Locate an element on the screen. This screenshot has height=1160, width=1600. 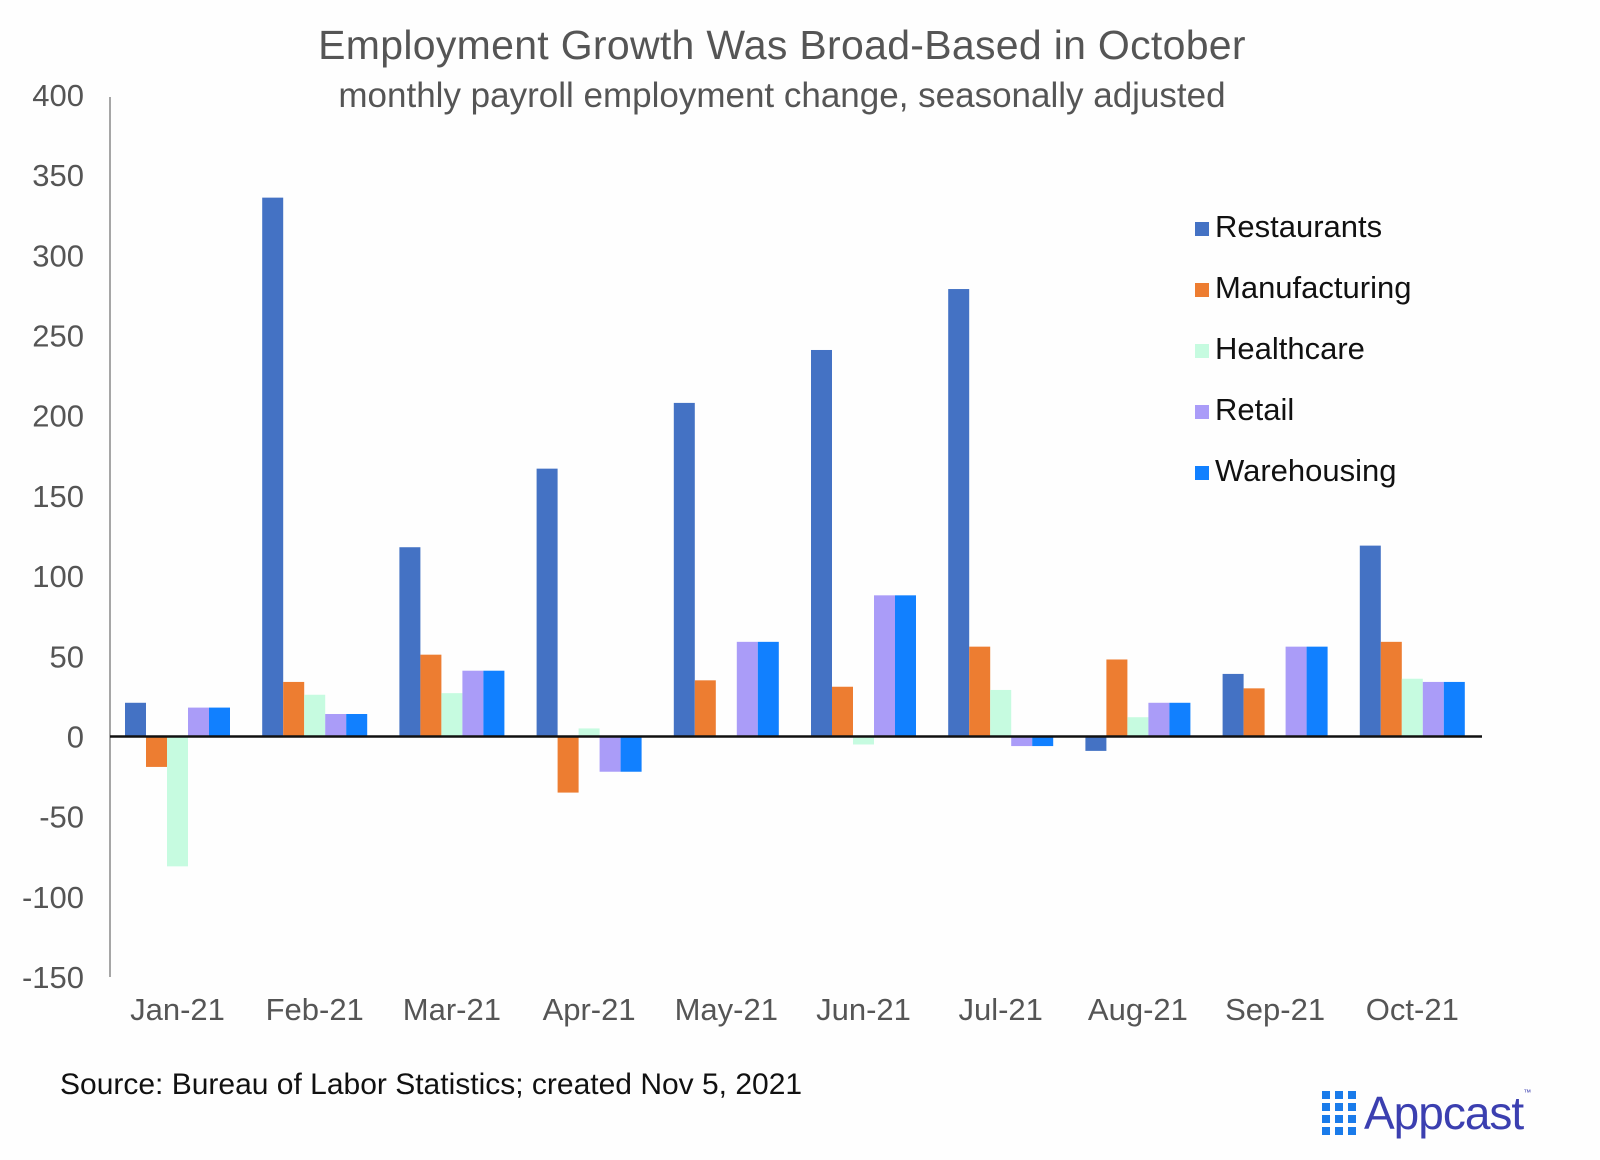
y-tick-label: 50 is located at coordinates (67, 656).